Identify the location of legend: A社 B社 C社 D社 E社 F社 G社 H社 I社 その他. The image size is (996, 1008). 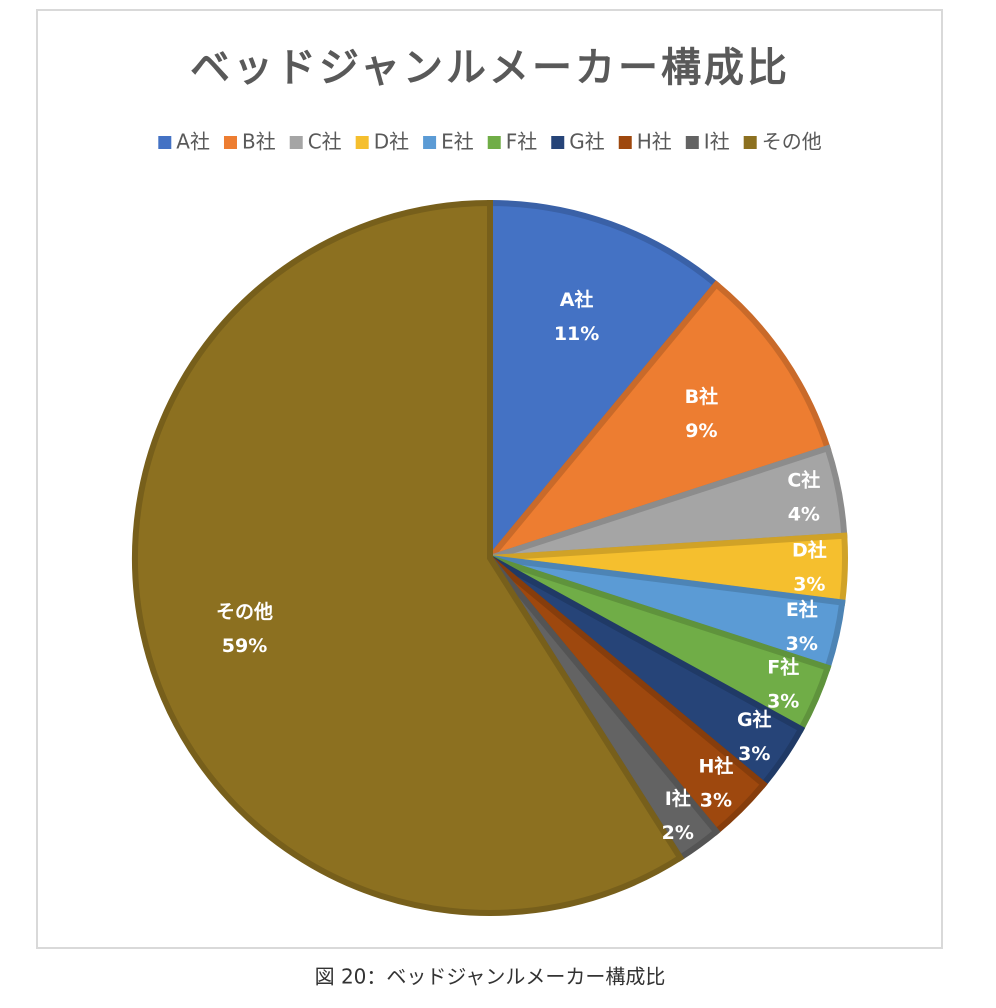
(490, 142).